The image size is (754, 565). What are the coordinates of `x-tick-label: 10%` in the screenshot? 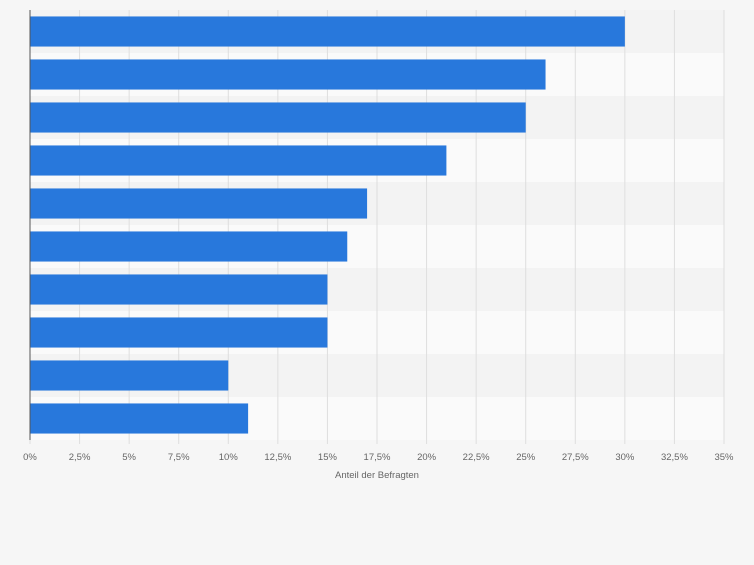 It's located at (229, 457).